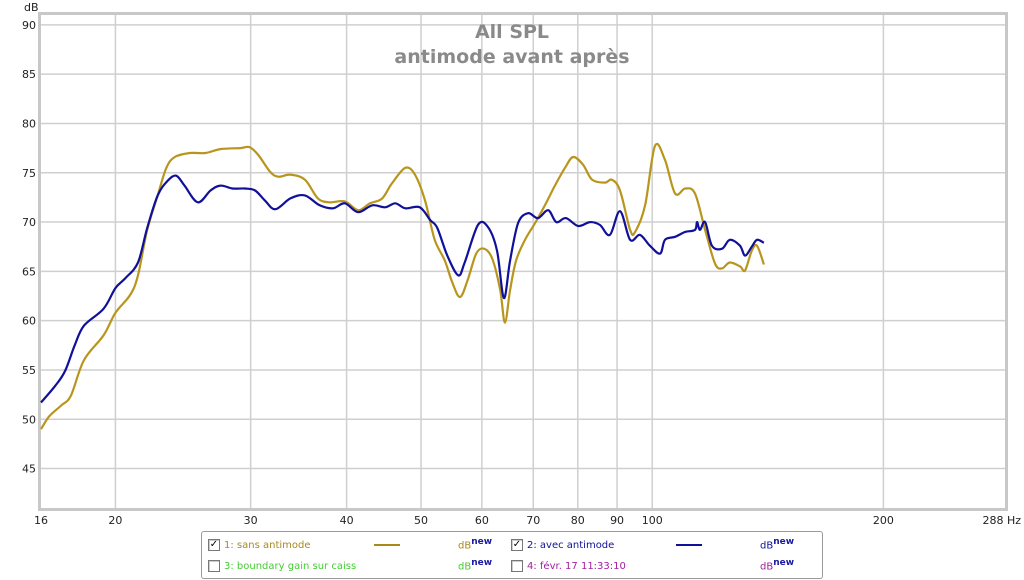 The width and height of the screenshot is (1024, 580). I want to click on y-tick-label: 60, so click(29, 321).